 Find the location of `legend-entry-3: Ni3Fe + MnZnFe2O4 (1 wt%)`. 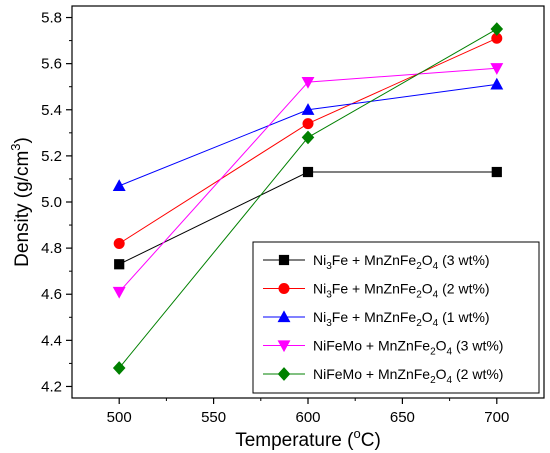

legend-entry-3: Ni3Fe + MnZnFe2O4 (1 wt%) is located at coordinates (376, 319).